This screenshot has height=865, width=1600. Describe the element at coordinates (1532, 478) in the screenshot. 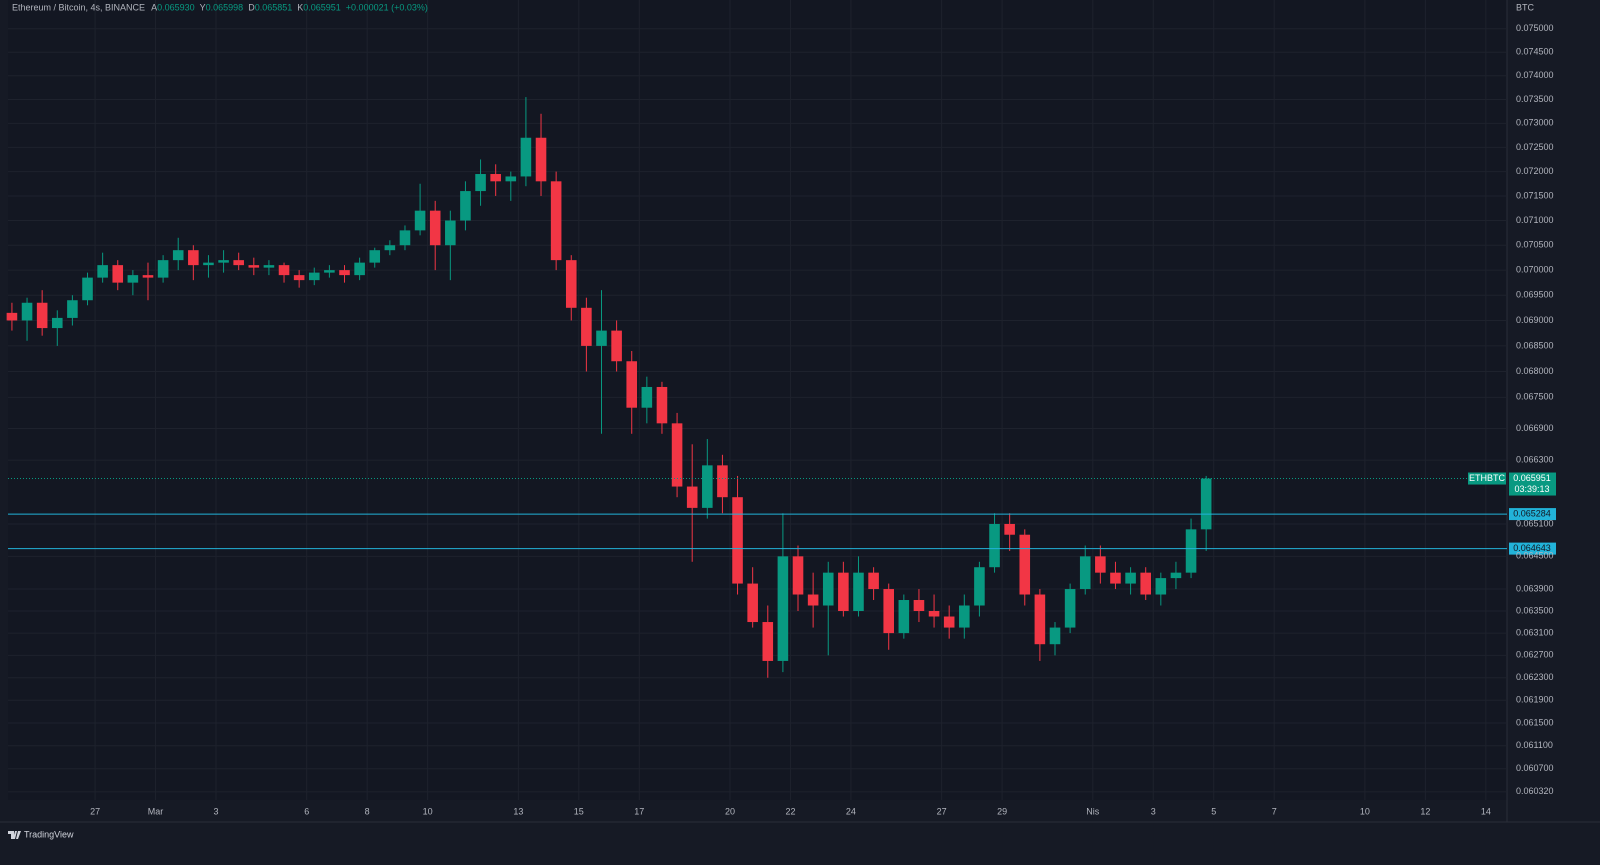

I see `last-price-label: 0.065951` at that location.